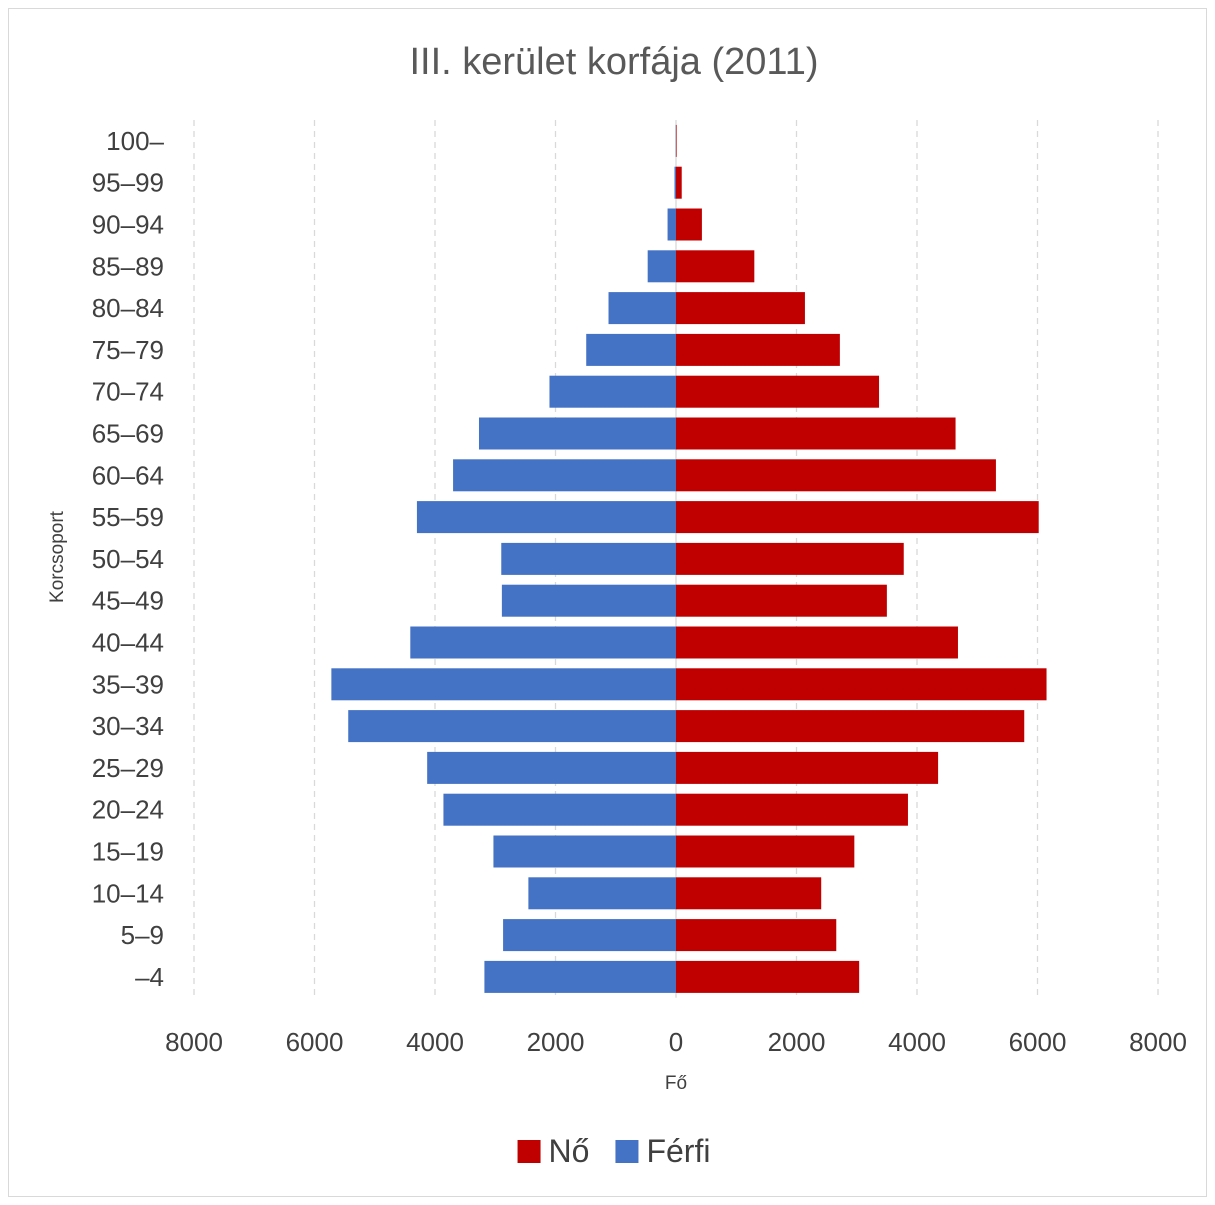 This screenshot has width=1215, height=1205. I want to click on legend-label: Férfi, so click(678, 1151).